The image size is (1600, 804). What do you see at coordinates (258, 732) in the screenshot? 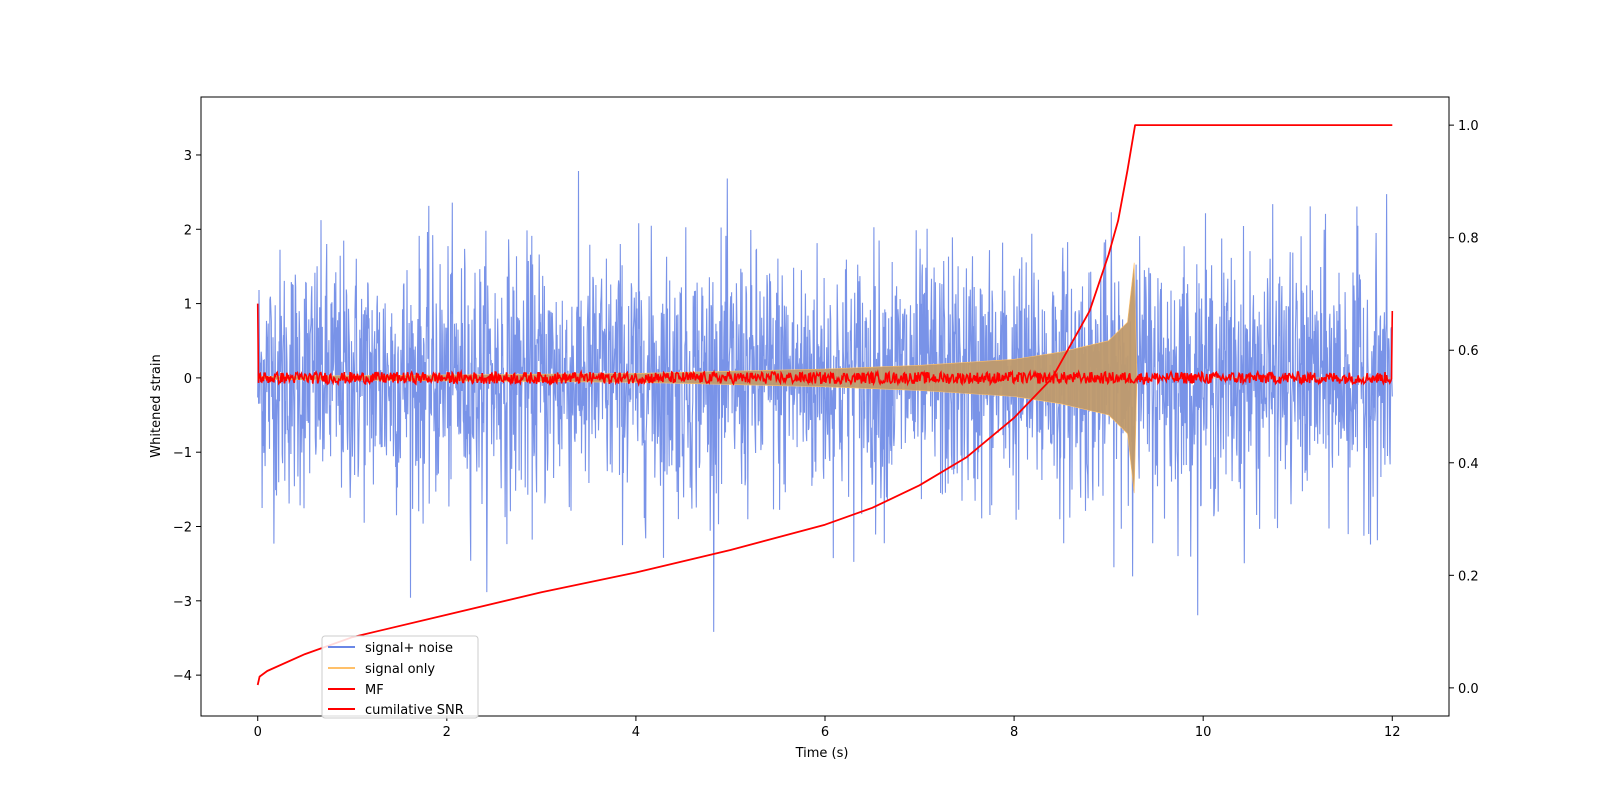
I see `x-tick-label: 0` at bounding box center [258, 732].